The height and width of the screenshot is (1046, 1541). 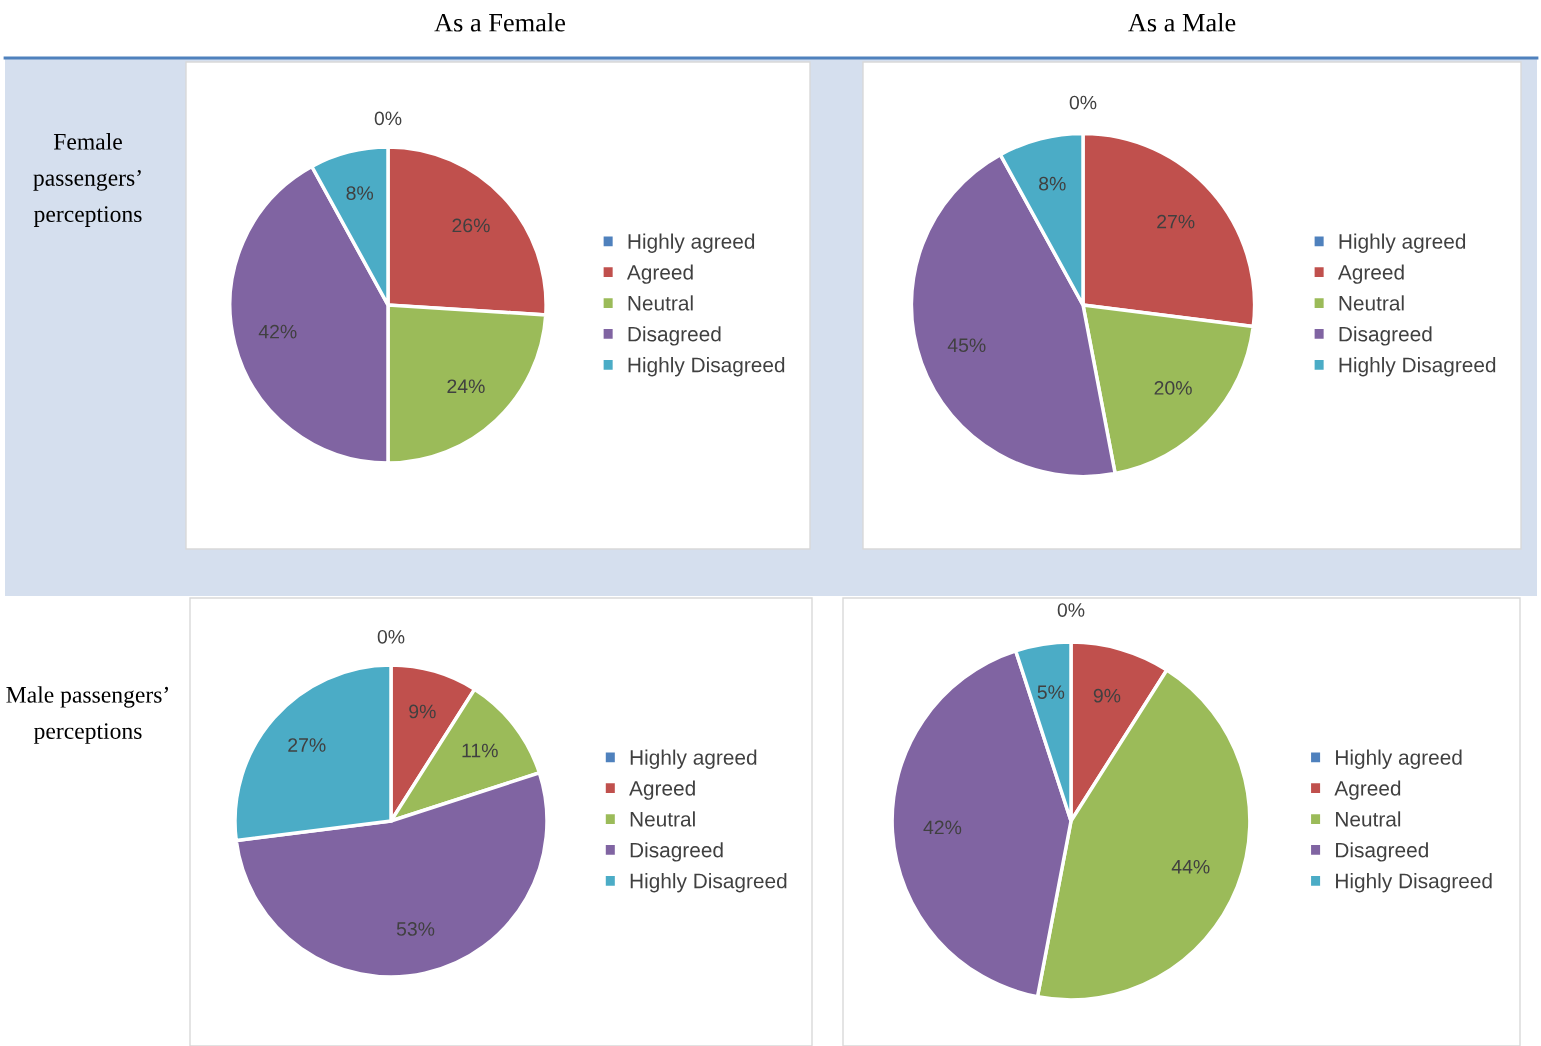 I want to click on data-label: 24%, so click(x=466, y=386).